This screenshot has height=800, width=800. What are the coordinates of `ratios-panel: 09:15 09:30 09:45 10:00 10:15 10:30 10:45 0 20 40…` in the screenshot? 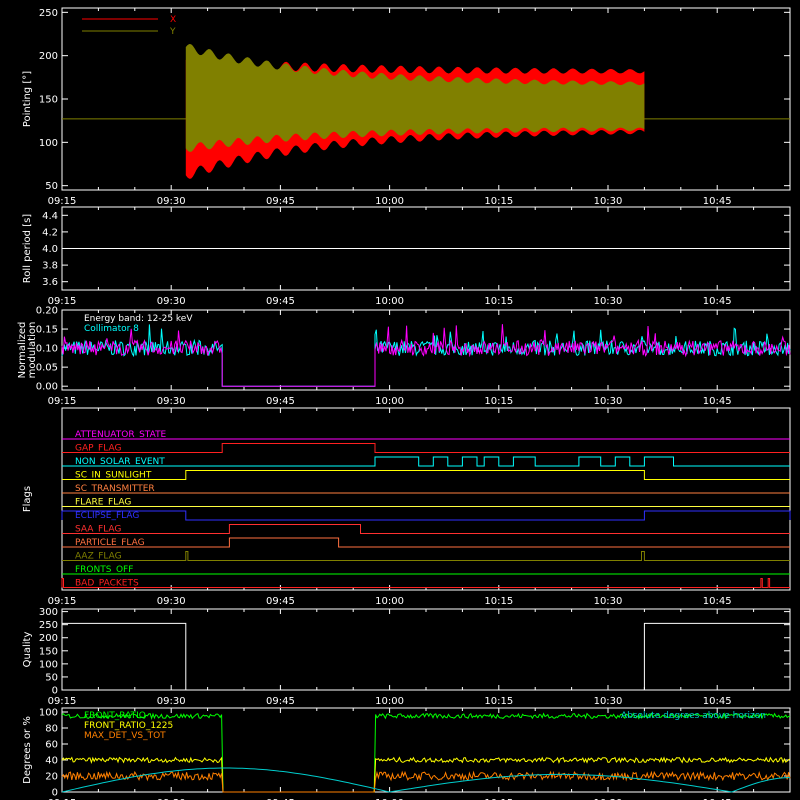 It's located at (406, 753).